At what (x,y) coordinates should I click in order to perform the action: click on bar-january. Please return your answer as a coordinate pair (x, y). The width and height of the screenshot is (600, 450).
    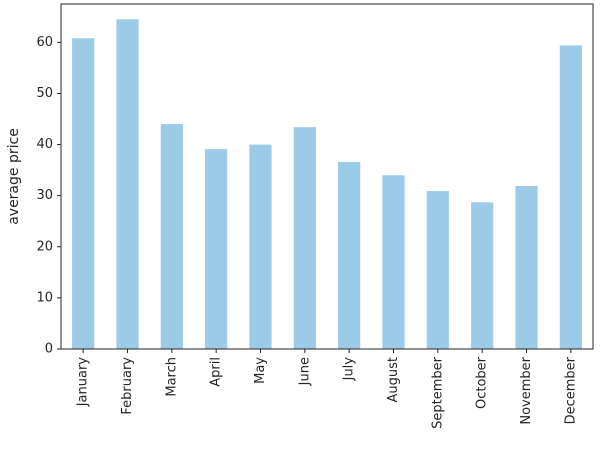
    Looking at the image, I should click on (83, 193).